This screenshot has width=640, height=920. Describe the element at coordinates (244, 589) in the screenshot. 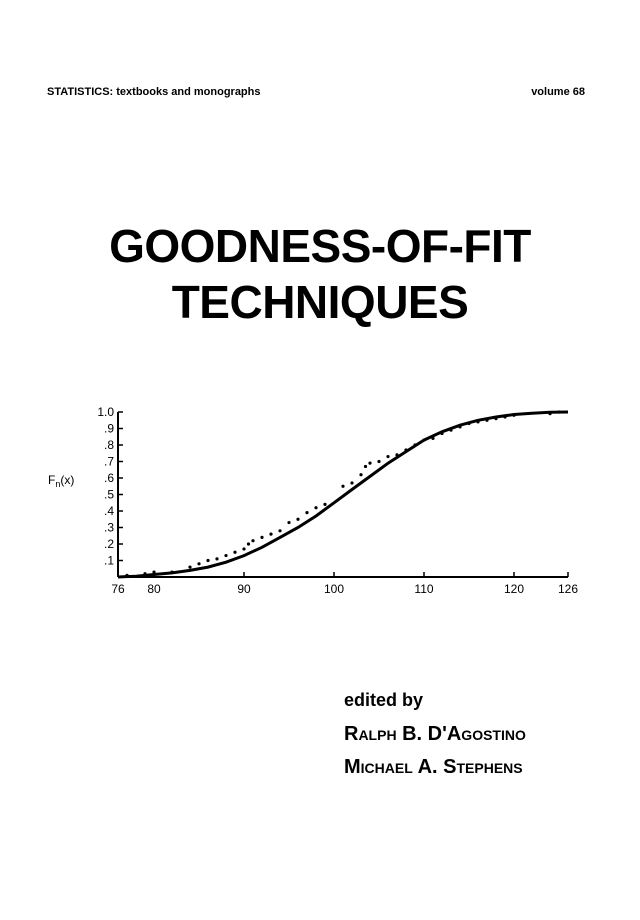

I see `x-tick-label: 90` at that location.